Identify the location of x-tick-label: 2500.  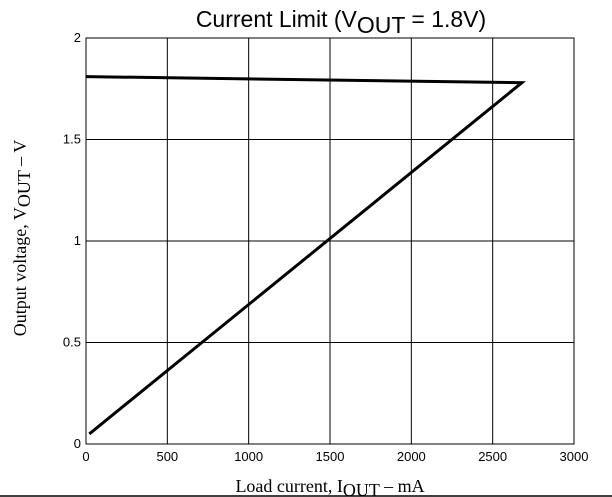
(492, 456).